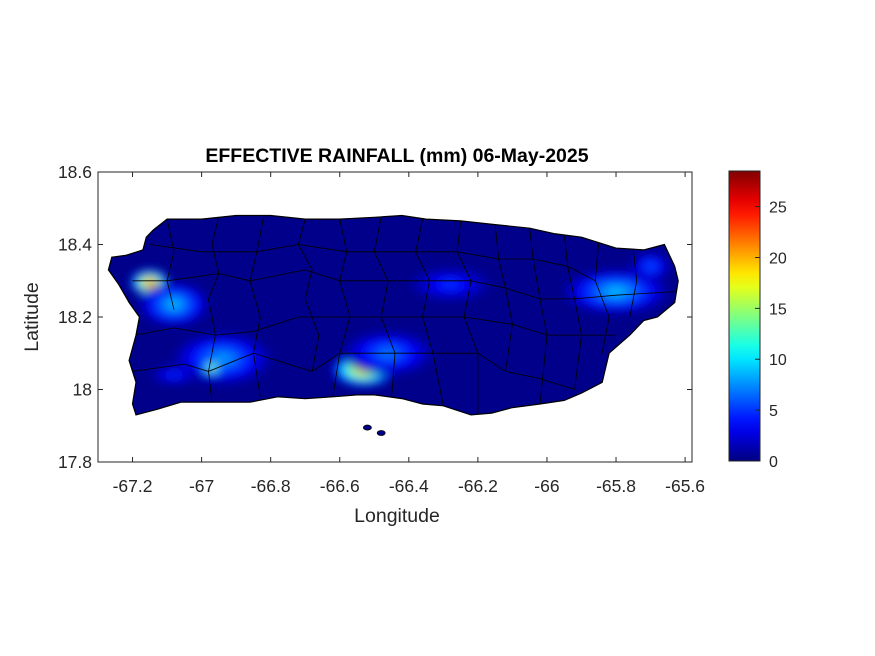 The height and width of the screenshot is (656, 875). Describe the element at coordinates (685, 486) in the screenshot. I see `x-tick-label: -65.6` at that location.